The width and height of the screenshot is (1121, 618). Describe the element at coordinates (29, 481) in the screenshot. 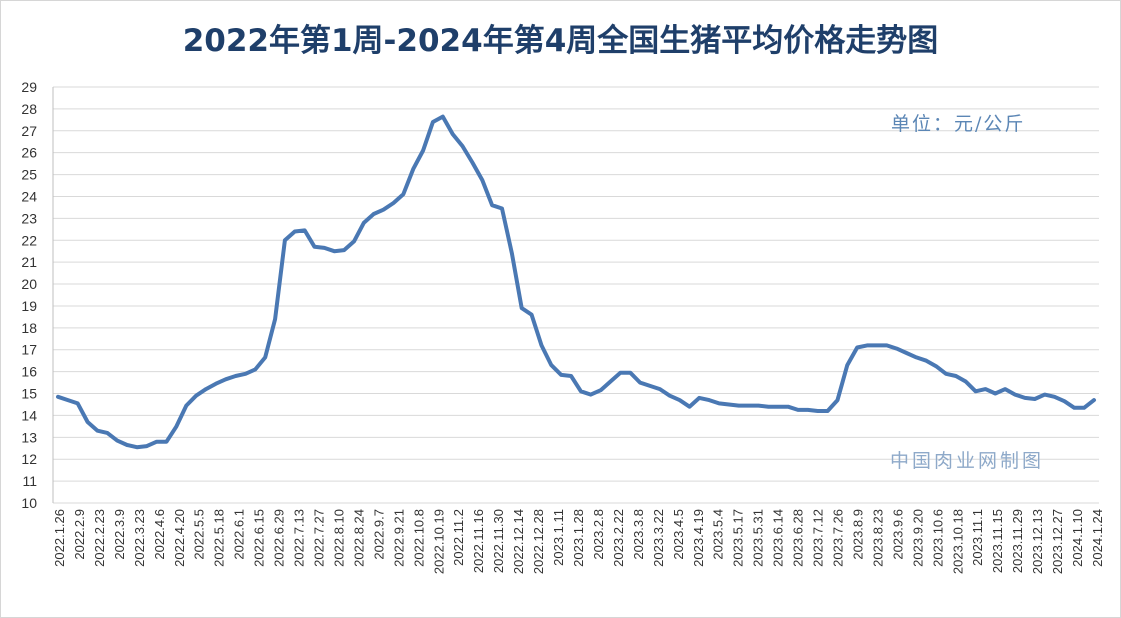

I see `y-tick-label: 11` at that location.